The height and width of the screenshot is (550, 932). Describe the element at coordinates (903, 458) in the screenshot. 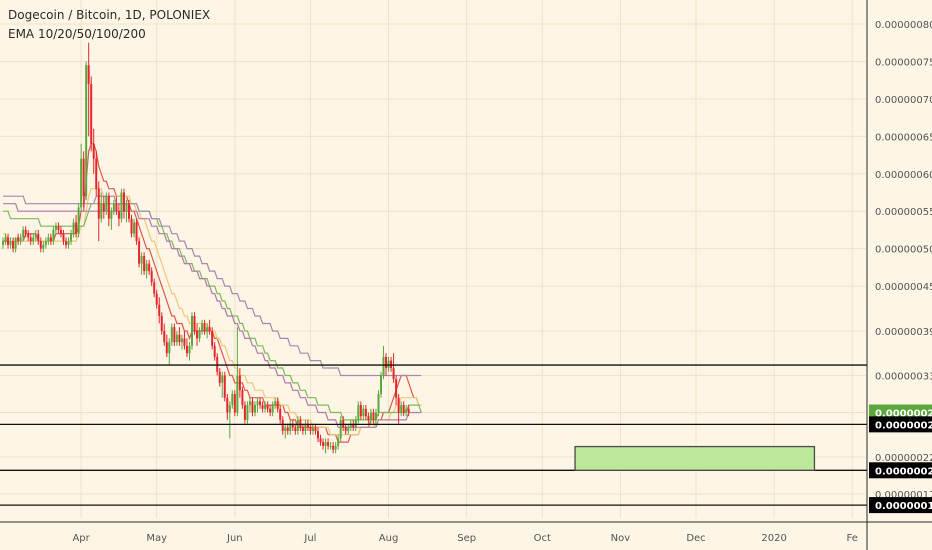

I see `y-tick-label: 0.00000022` at that location.